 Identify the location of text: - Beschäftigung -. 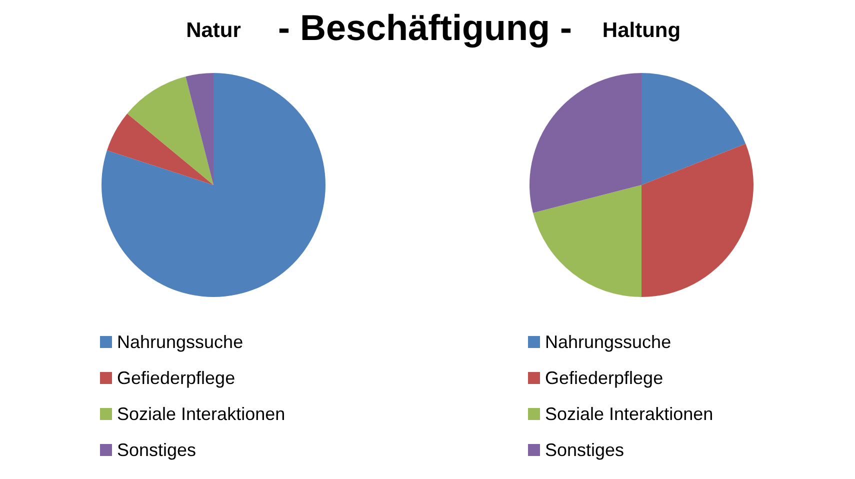
(425, 27).